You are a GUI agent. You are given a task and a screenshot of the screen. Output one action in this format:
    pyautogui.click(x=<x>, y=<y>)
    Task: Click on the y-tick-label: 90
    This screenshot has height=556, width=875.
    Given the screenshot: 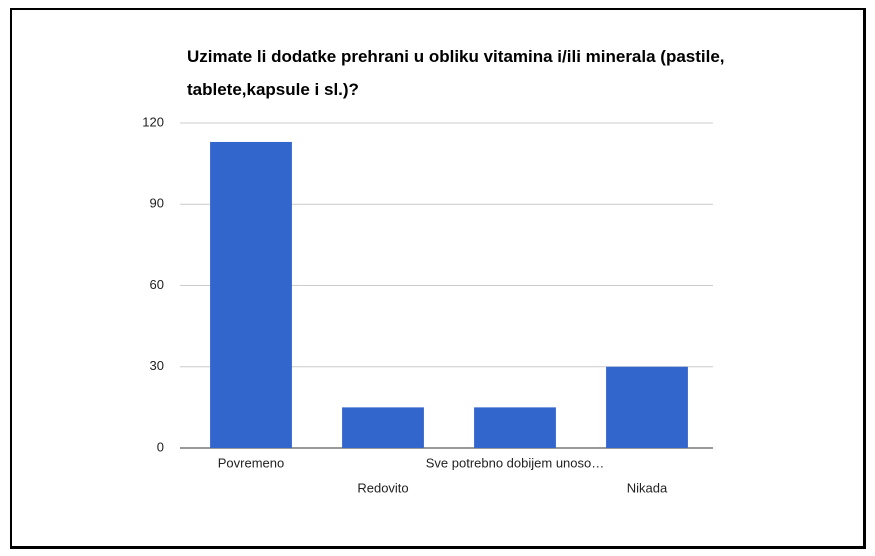 What is the action you would take?
    pyautogui.click(x=157, y=203)
    